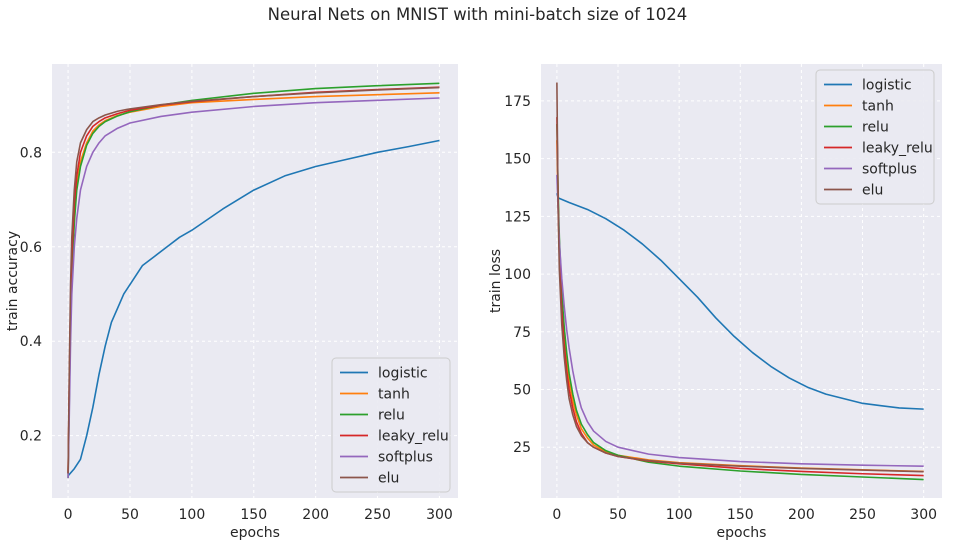 The width and height of the screenshot is (955, 545). What do you see at coordinates (517, 102) in the screenshot?
I see `y-tick-label: 175` at bounding box center [517, 102].